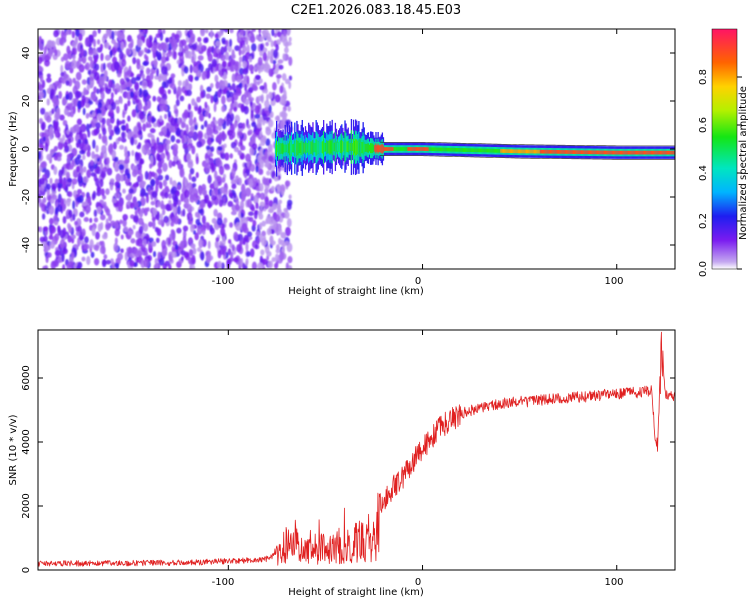 This screenshot has height=600, width=750. What do you see at coordinates (743, 163) in the screenshot?
I see `colorbar-label: Normalized spectral amplitude` at bounding box center [743, 163].